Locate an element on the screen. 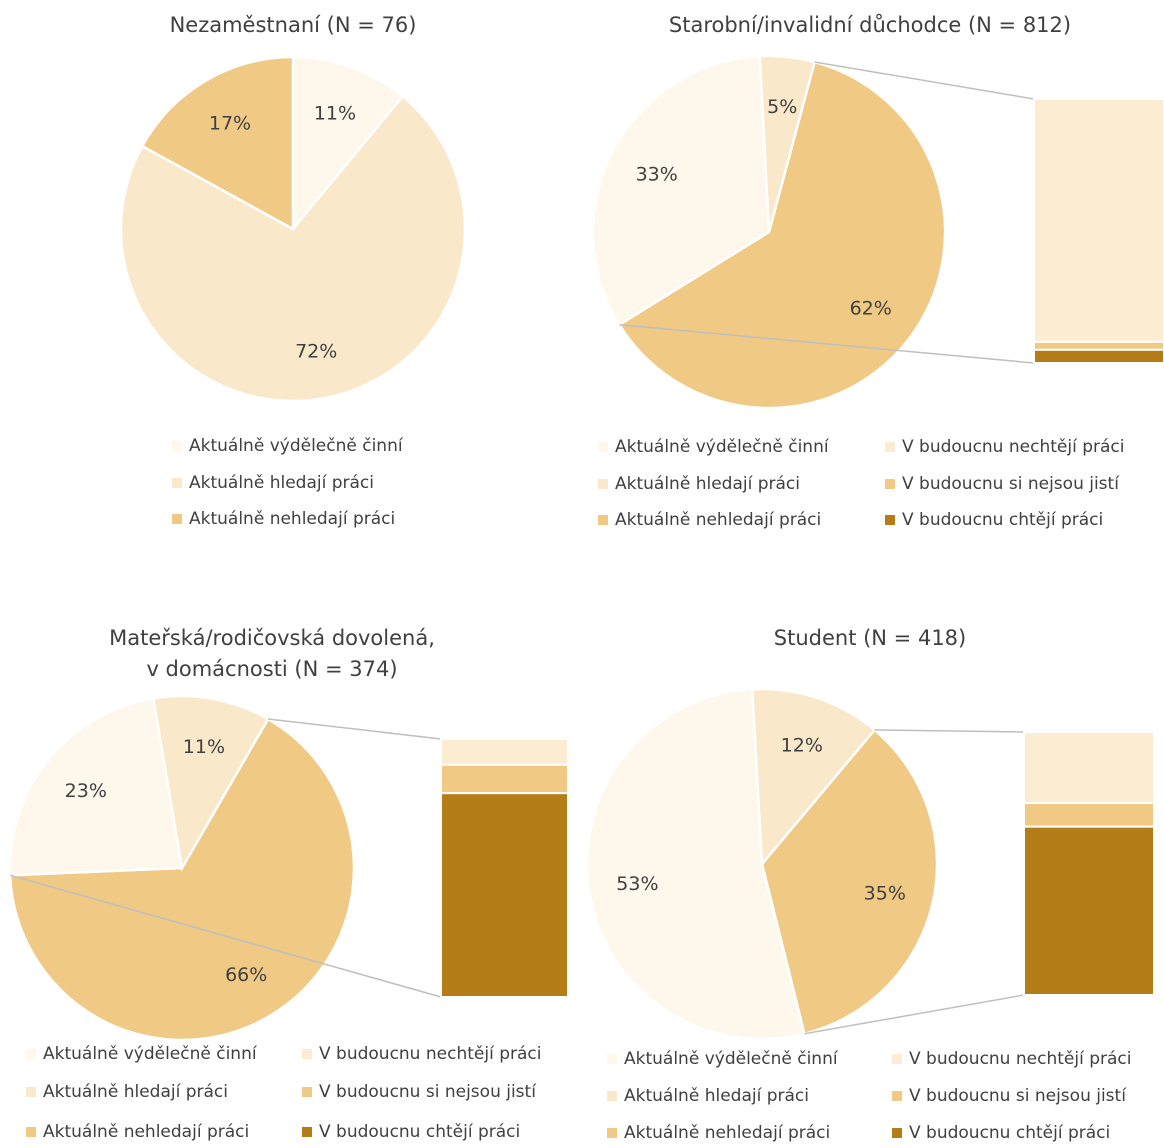 Image resolution: width=1164 pixels, height=1148 pixels. pie-data-label: 66% is located at coordinates (246, 975).